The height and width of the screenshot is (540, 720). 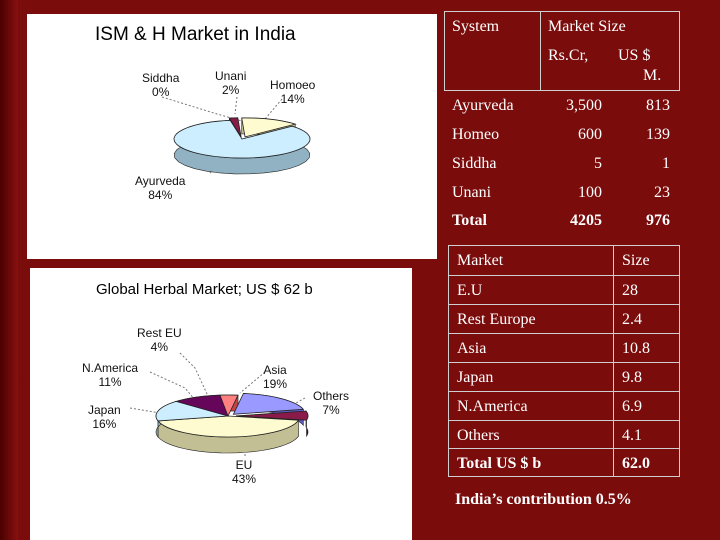 What do you see at coordinates (159, 347) in the screenshot?
I see `label-rest-eu-pct: 4%` at bounding box center [159, 347].